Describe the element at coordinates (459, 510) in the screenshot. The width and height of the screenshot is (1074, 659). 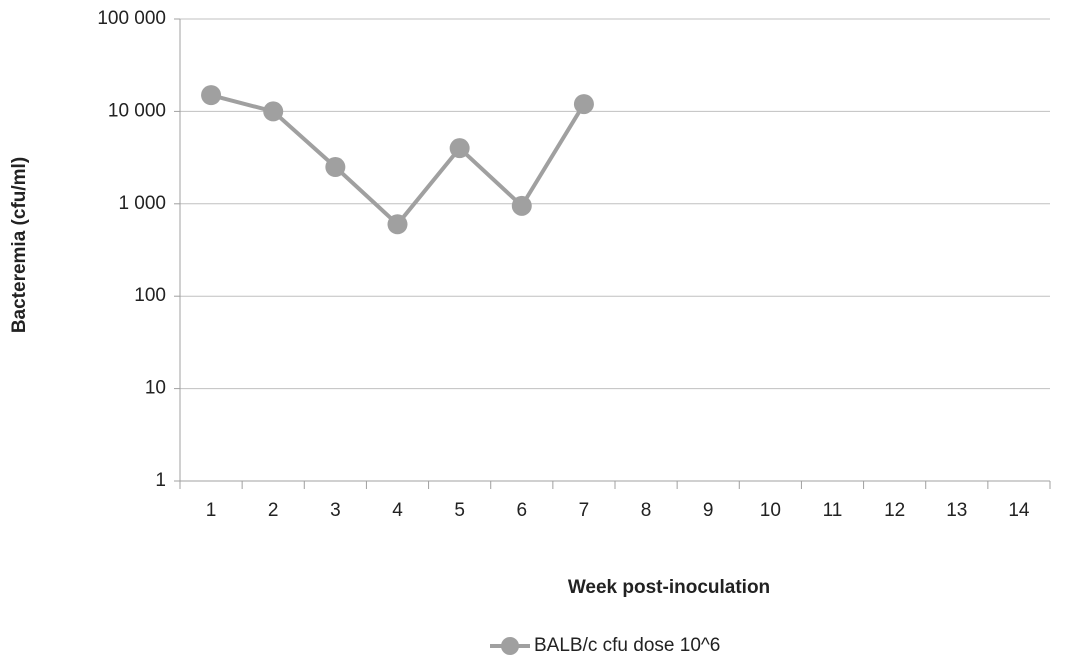
I see `x-tick-label: 5` at that location.